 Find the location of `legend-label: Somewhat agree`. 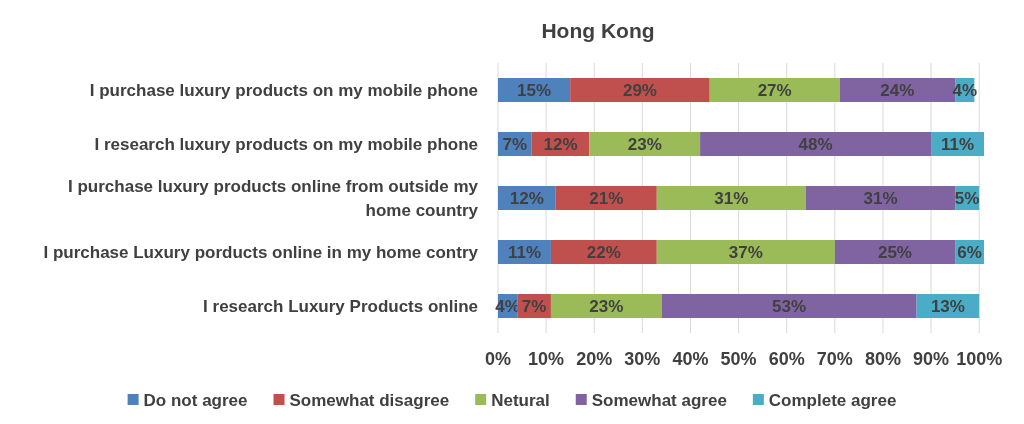

legend-label: Somewhat agree is located at coordinates (659, 400).